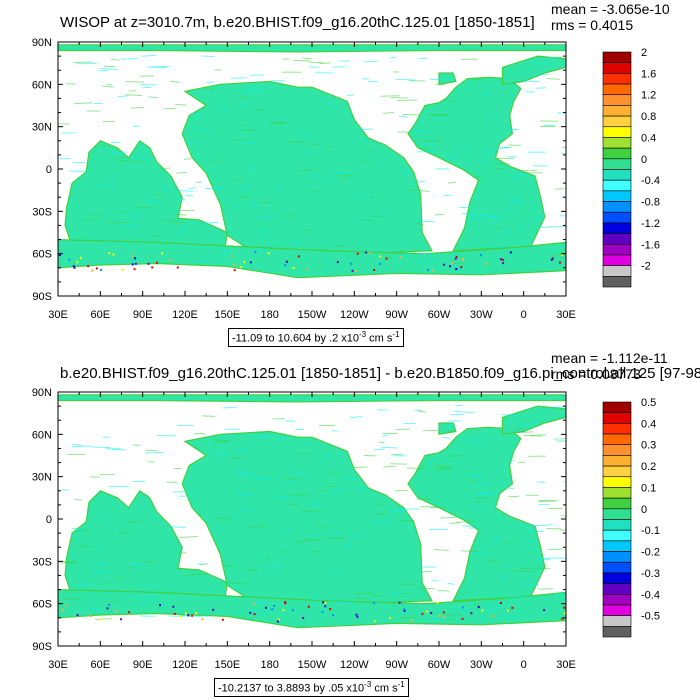 This screenshot has width=700, height=700. I want to click on colorbar-label: 1.2, so click(648, 96).